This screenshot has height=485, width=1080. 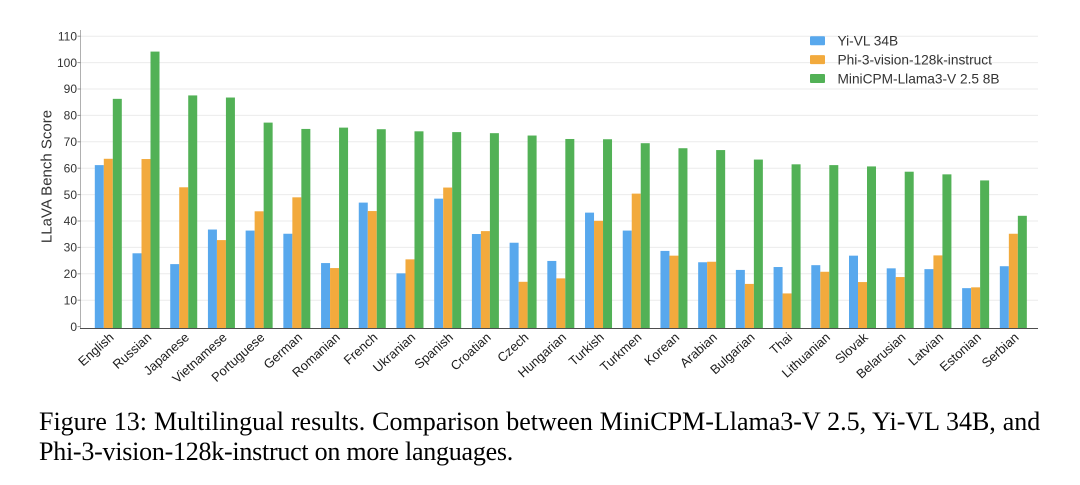 What do you see at coordinates (394, 353) in the screenshot?
I see `svg-text: Ukranian` at bounding box center [394, 353].